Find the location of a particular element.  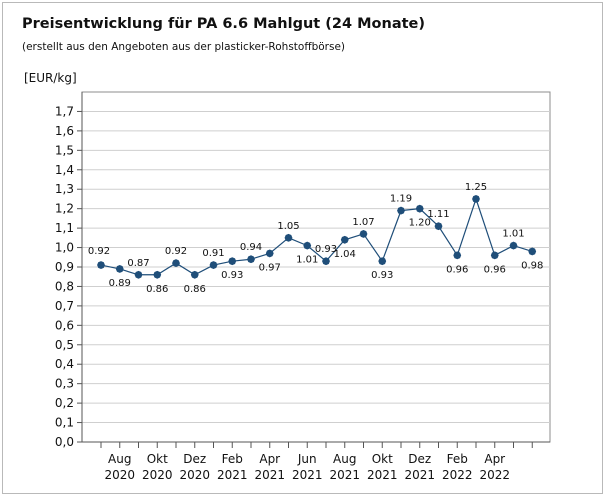

data-label: 0.94 is located at coordinates (251, 247).